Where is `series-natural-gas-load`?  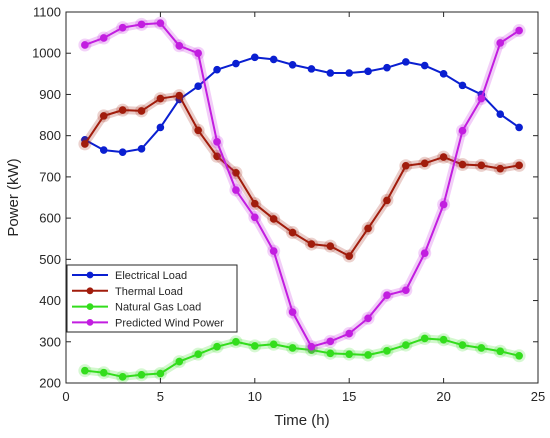
series-natural-gas-load is located at coordinates (302, 357).